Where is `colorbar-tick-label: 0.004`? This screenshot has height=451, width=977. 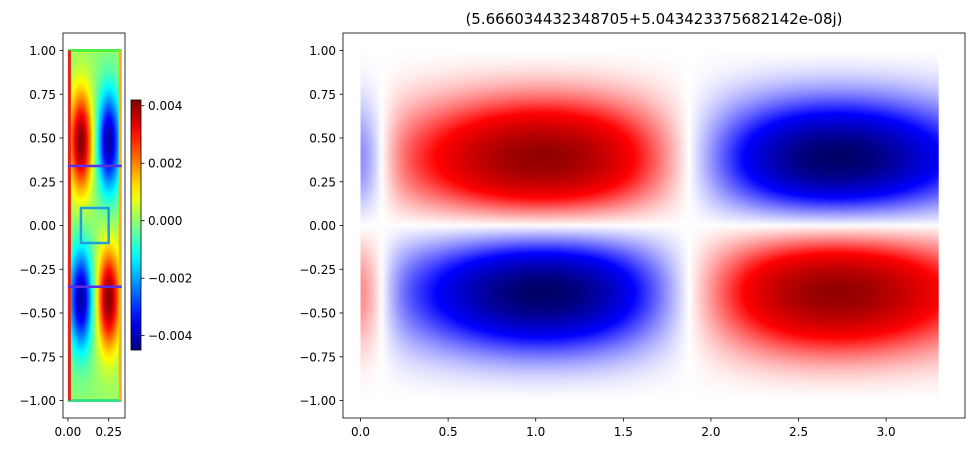
colorbar-tick-label: 0.004 is located at coordinates (165, 106).